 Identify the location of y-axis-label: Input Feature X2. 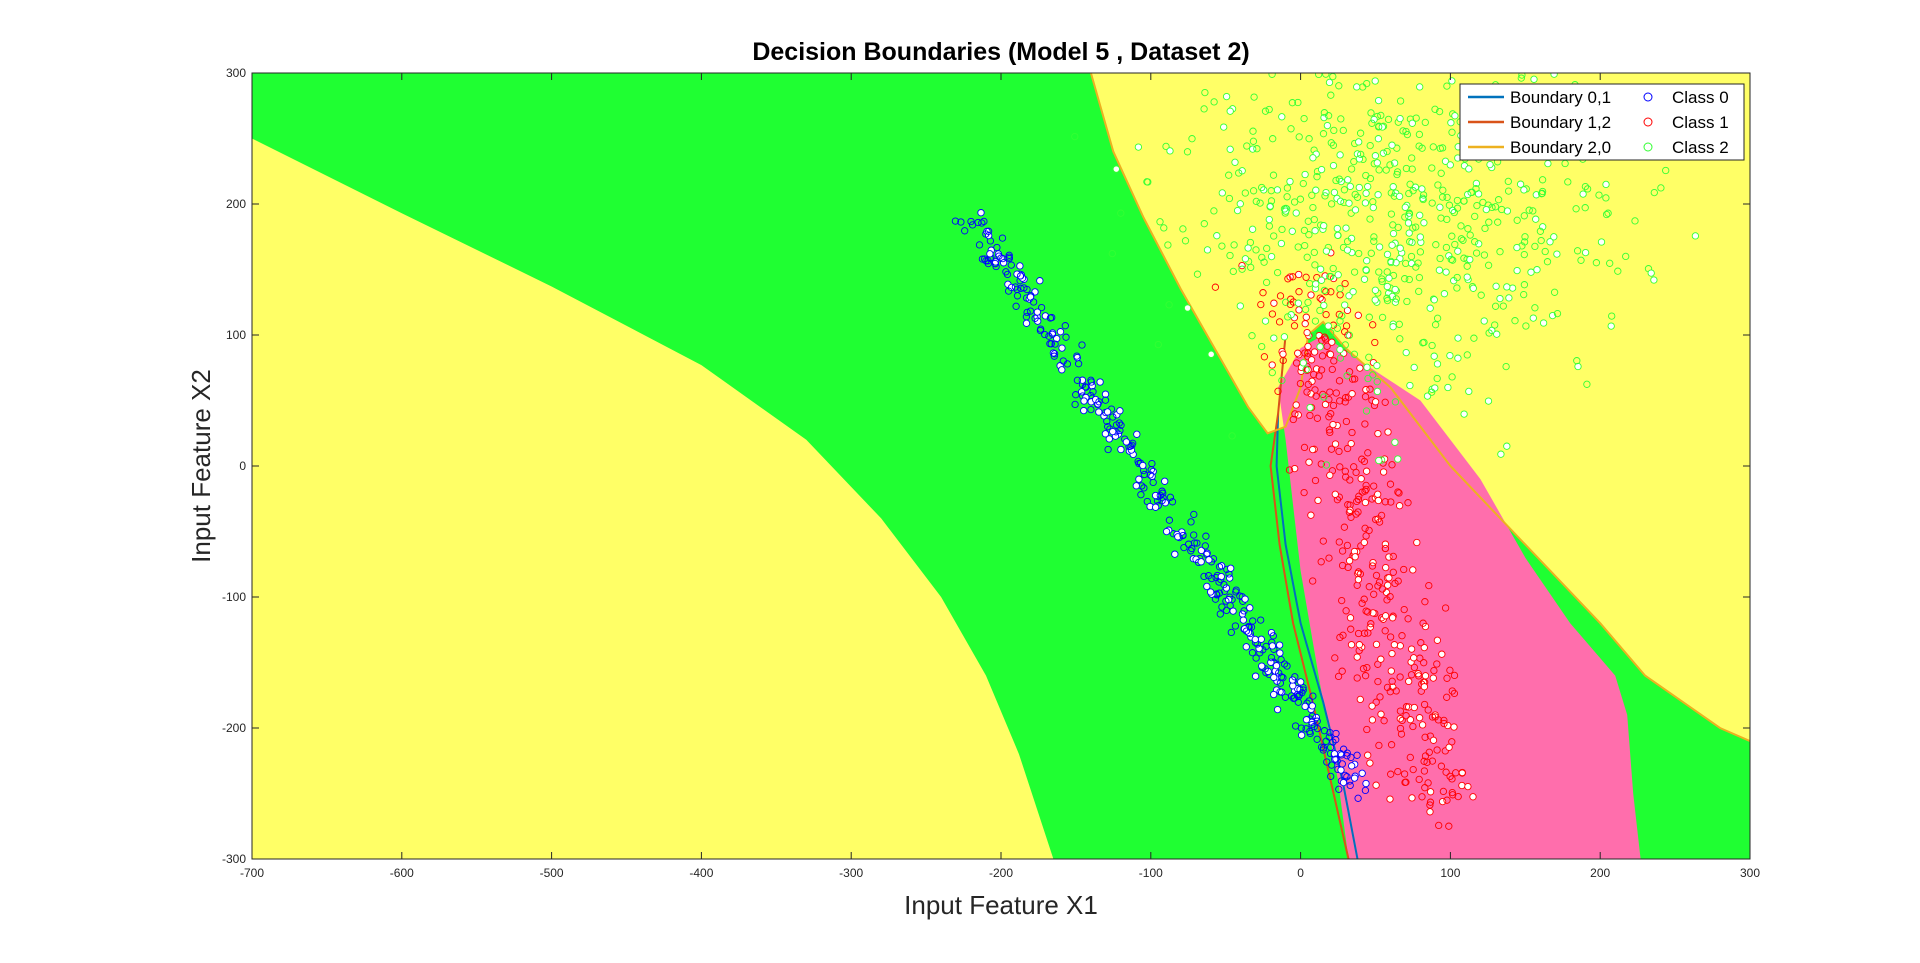
(201, 466).